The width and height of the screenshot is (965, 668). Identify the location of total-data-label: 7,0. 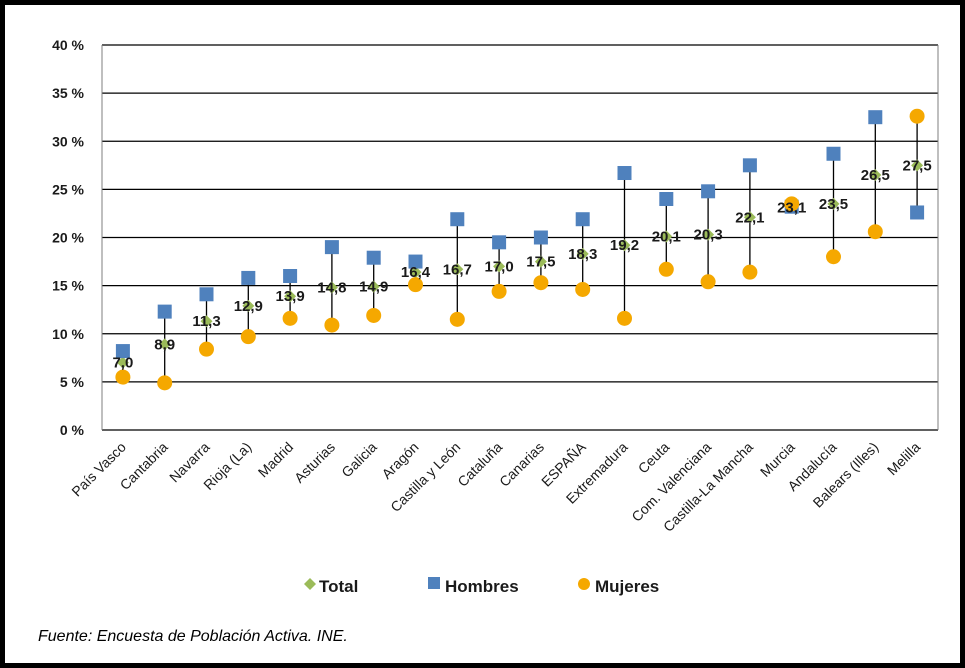
(122, 363).